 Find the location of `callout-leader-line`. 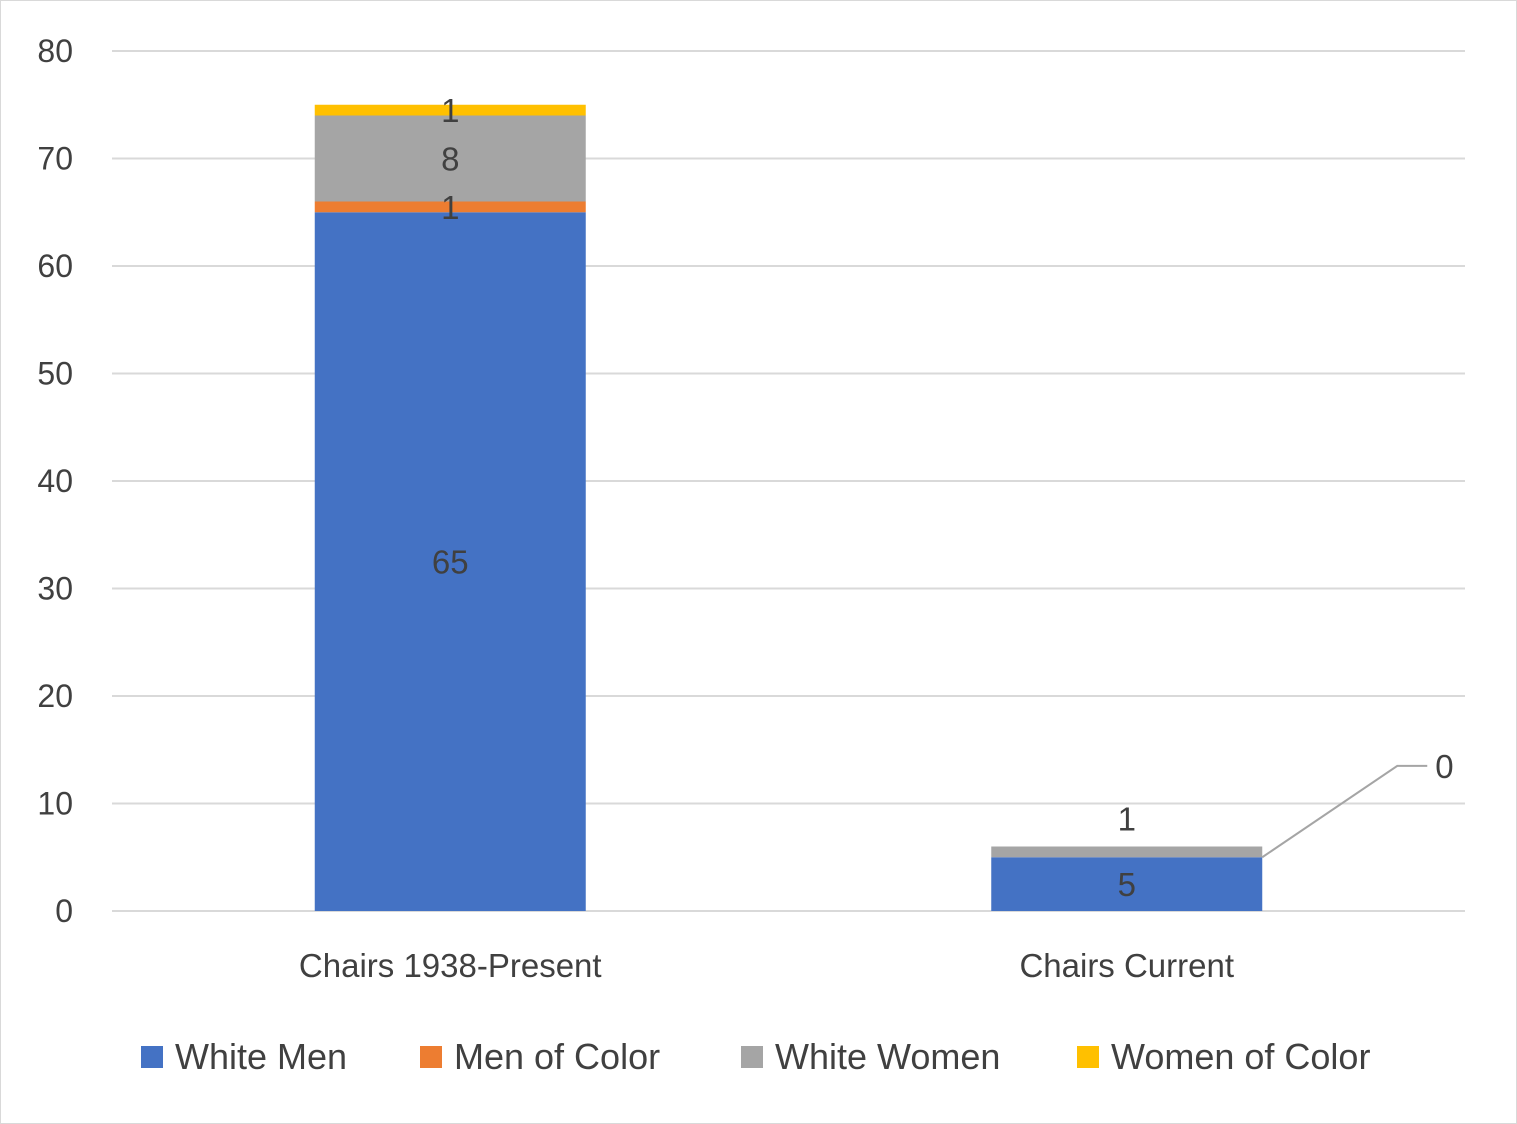

callout-leader-line is located at coordinates (1344, 811).